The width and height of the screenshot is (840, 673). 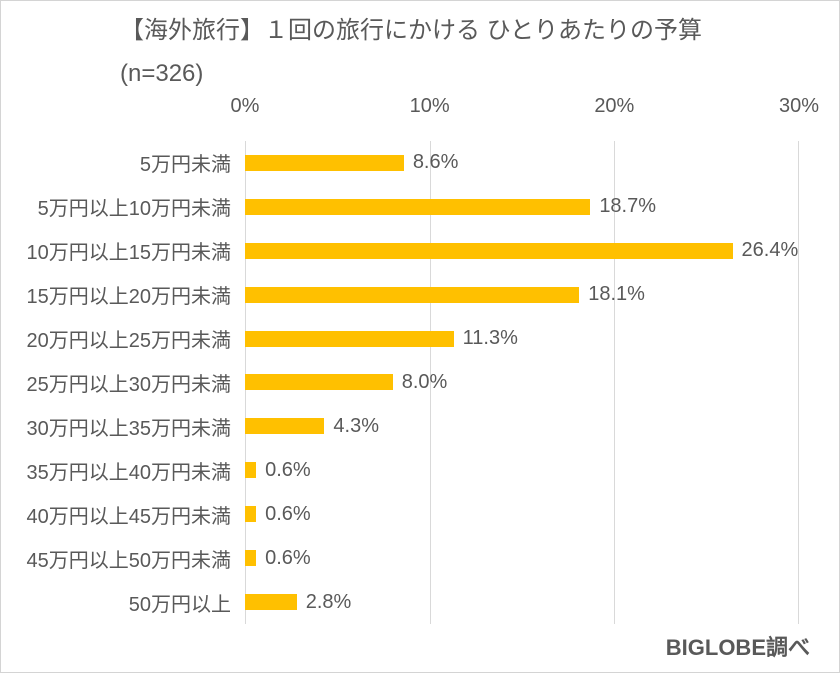 I want to click on bar-row: 40万円以上45万円未満 0.6%, so click(x=413, y=514).